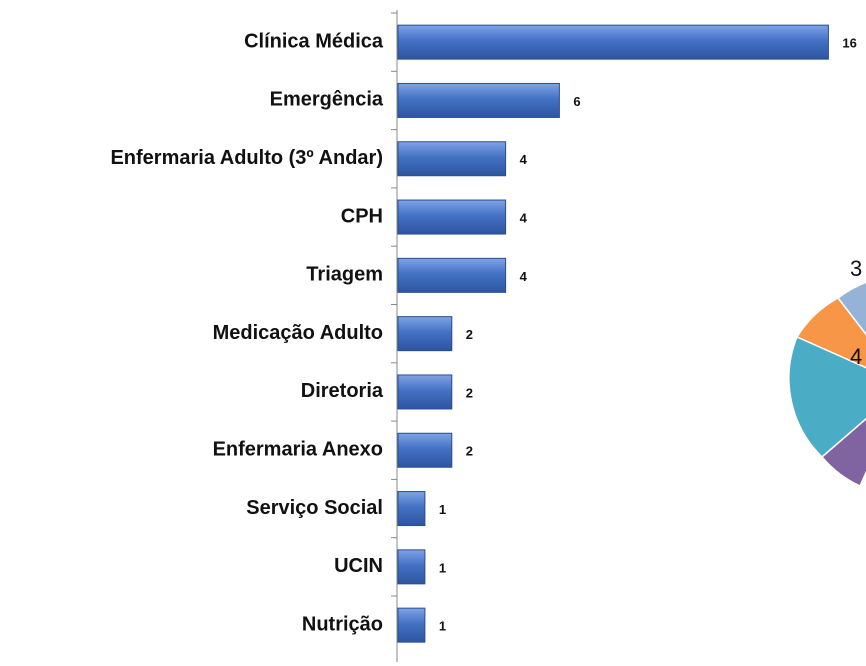 This screenshot has width=866, height=666. Describe the element at coordinates (576, 101) in the screenshot. I see `value-label: 6` at that location.